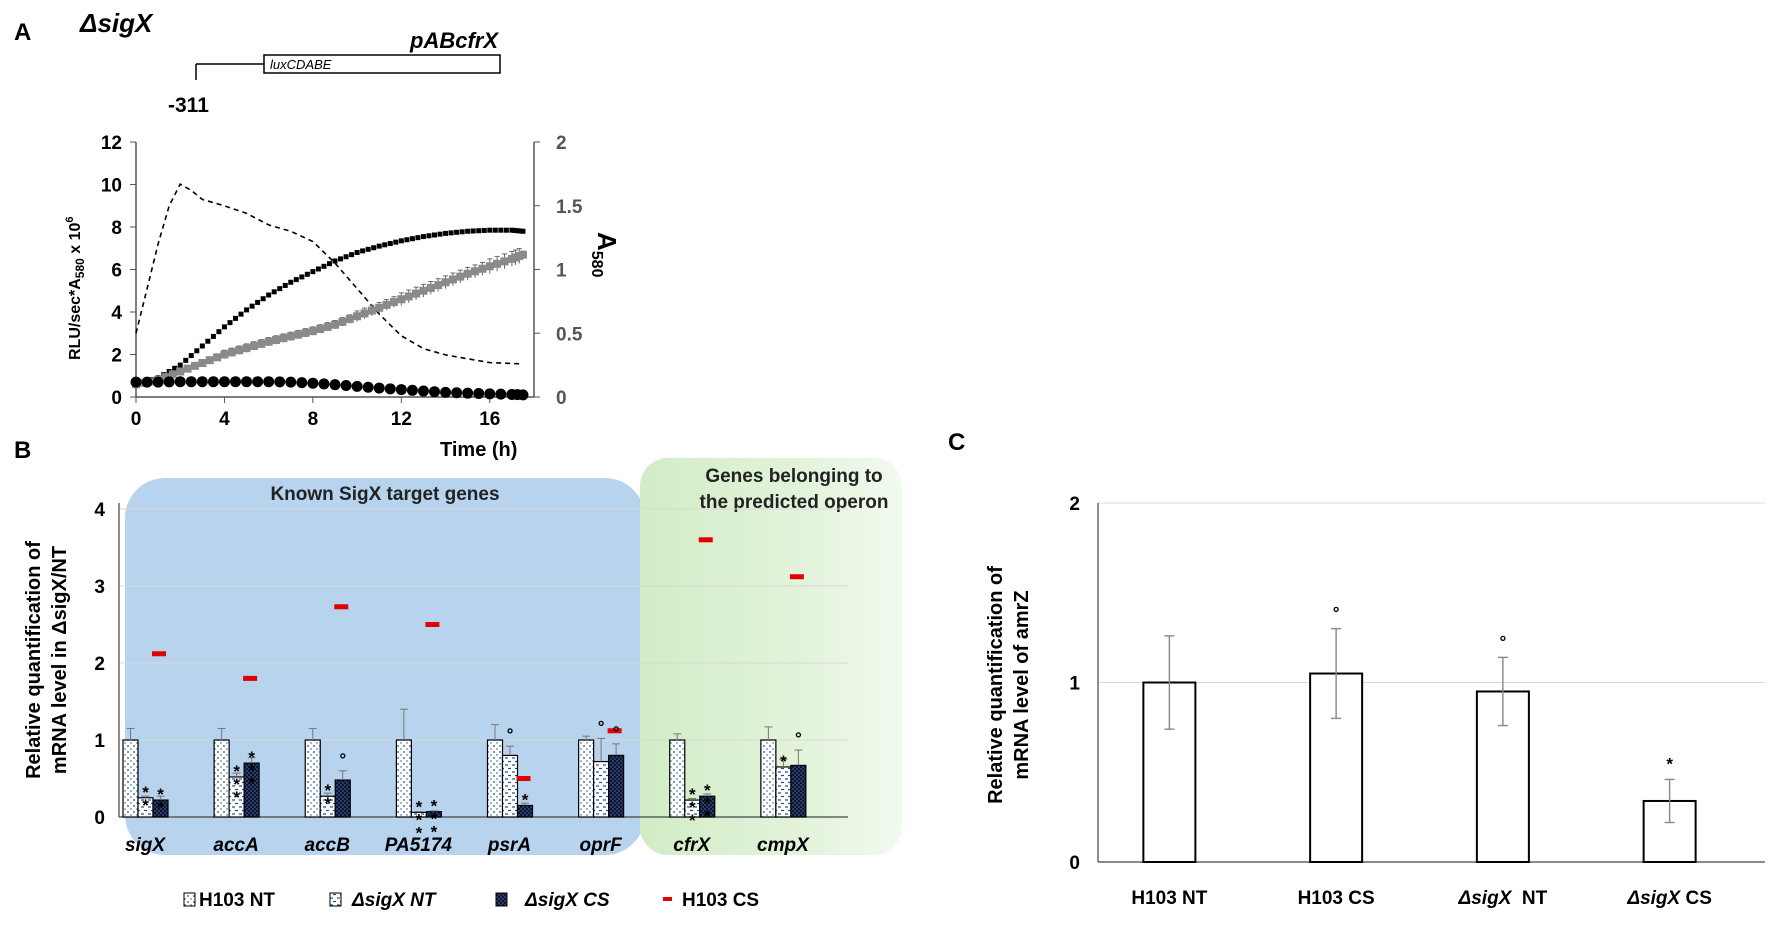  Describe the element at coordinates (783, 792) in the screenshot. I see `bar-sigx-nt` at that location.